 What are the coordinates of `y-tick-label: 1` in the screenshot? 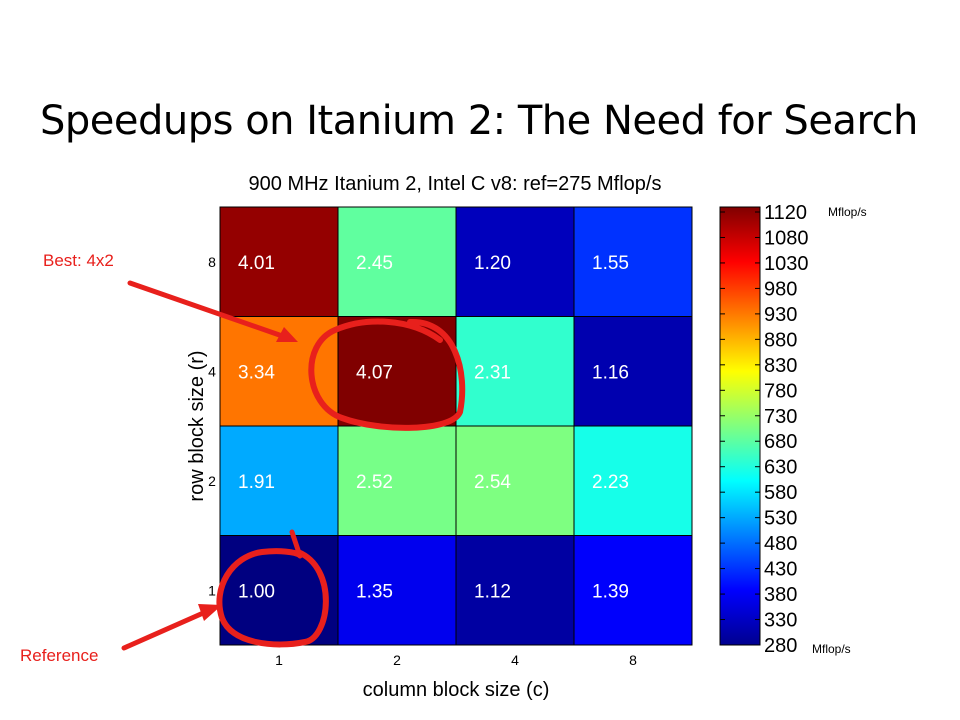 It's located at (212, 590).